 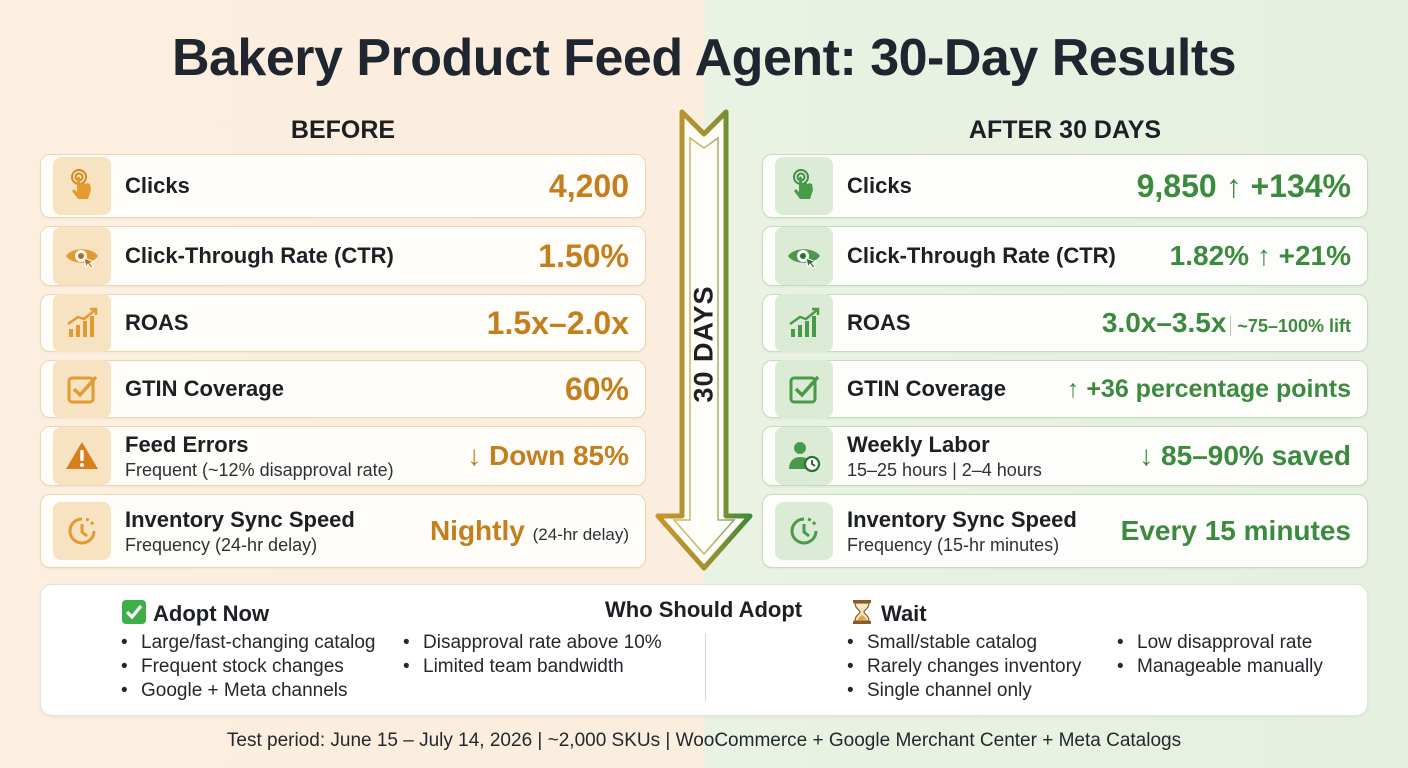 I want to click on wait-title: Wait, so click(x=904, y=613).